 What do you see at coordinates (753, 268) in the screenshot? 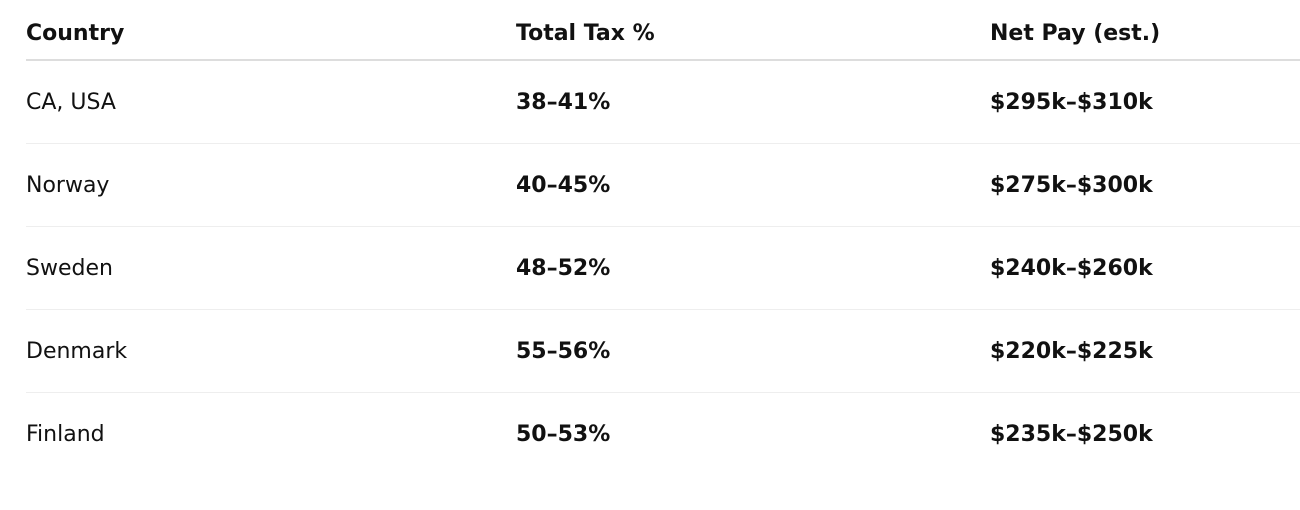
I see `table-cell: 48–52%` at bounding box center [753, 268].